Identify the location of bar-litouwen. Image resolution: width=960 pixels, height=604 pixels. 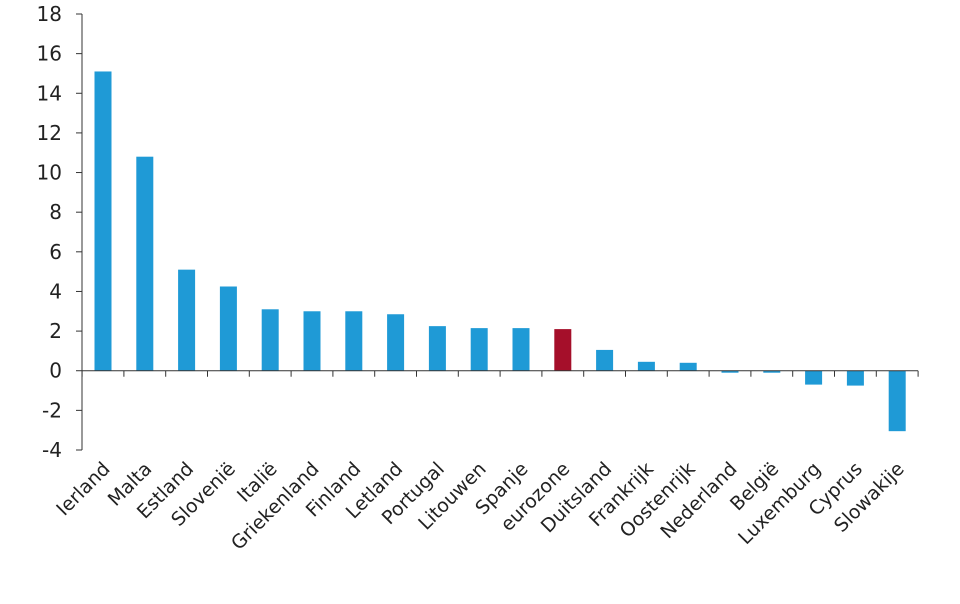
(479, 349).